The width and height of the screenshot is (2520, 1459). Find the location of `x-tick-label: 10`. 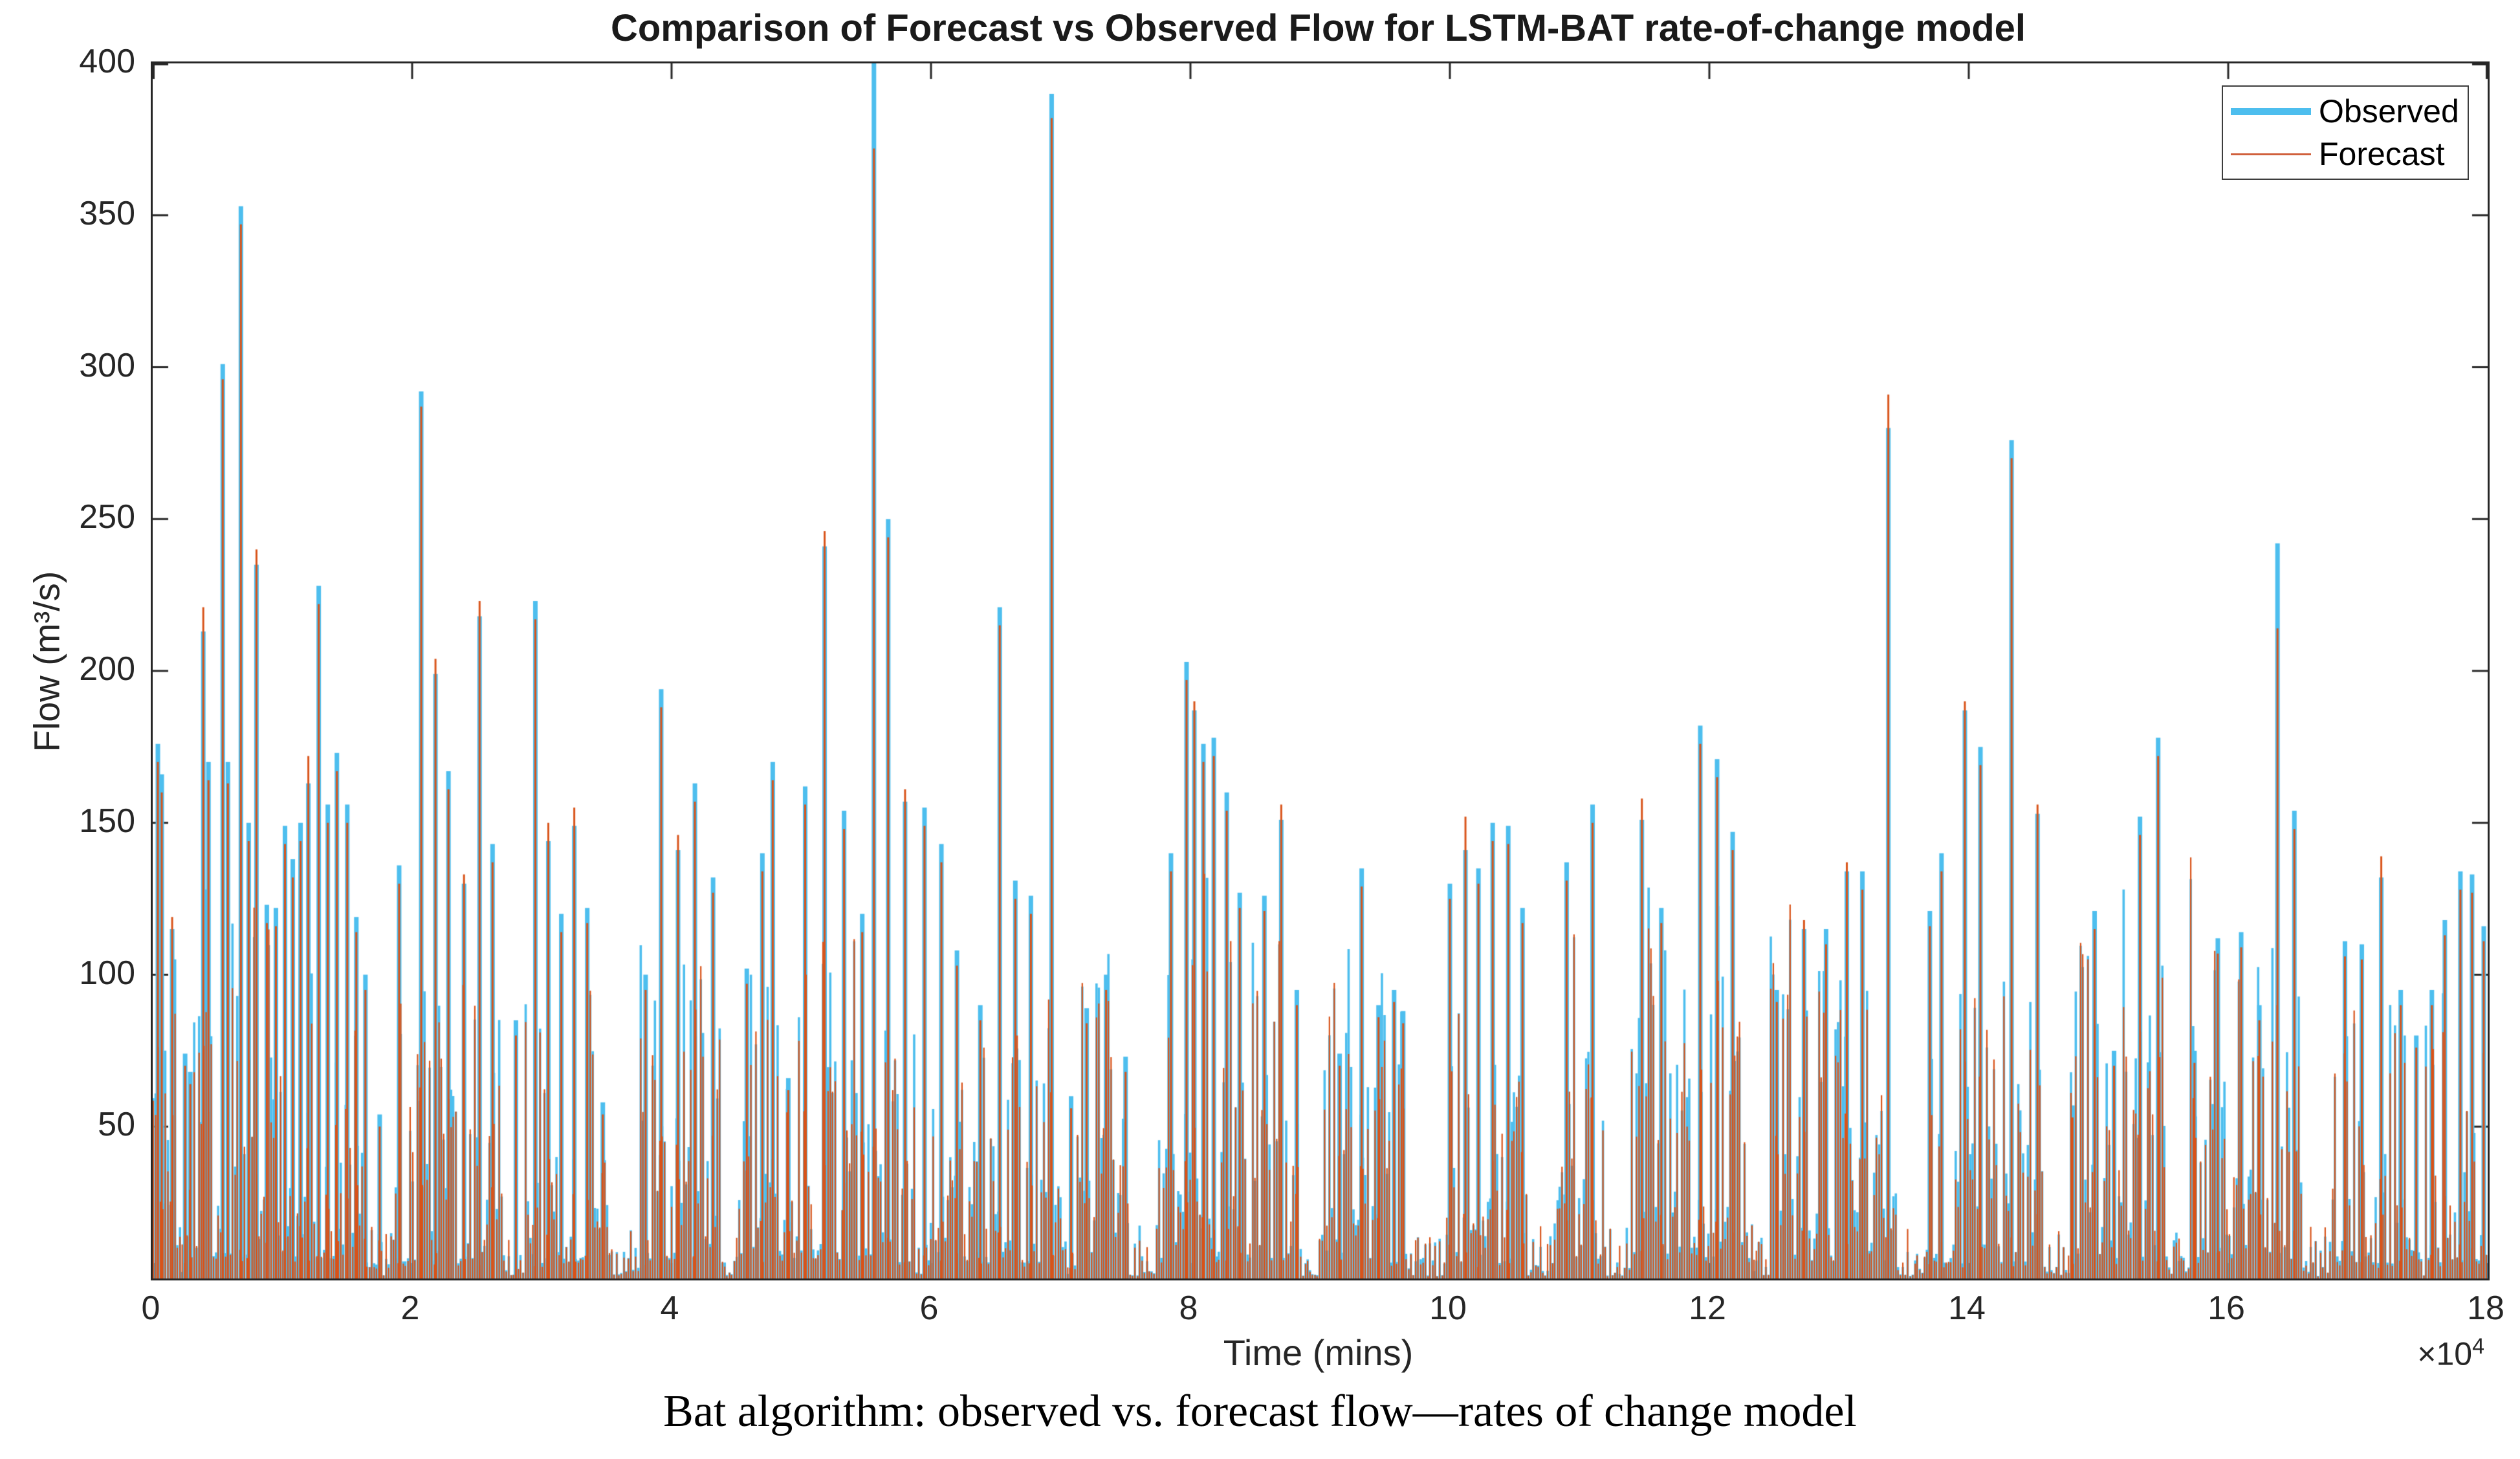

x-tick-label: 10 is located at coordinates (1448, 1308).